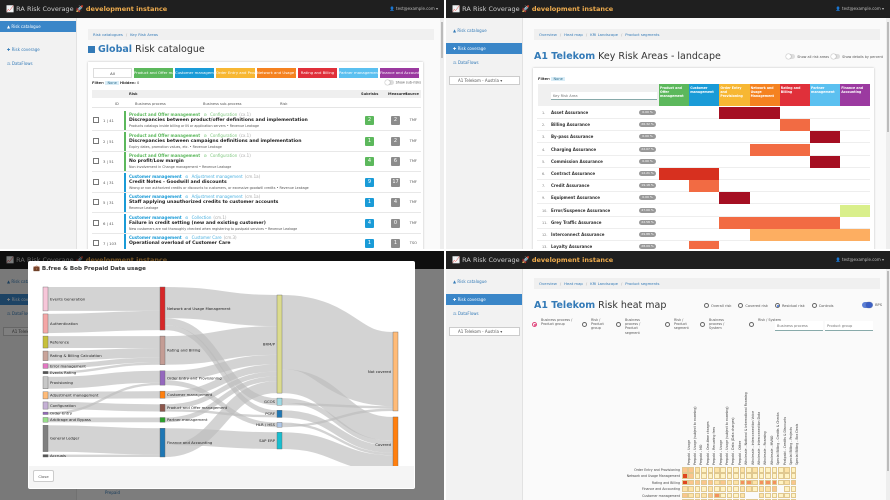 The image size is (890, 500). Describe the element at coordinates (369, 243) in the screenshot. I see `subrisks-badge: 1` at that location.